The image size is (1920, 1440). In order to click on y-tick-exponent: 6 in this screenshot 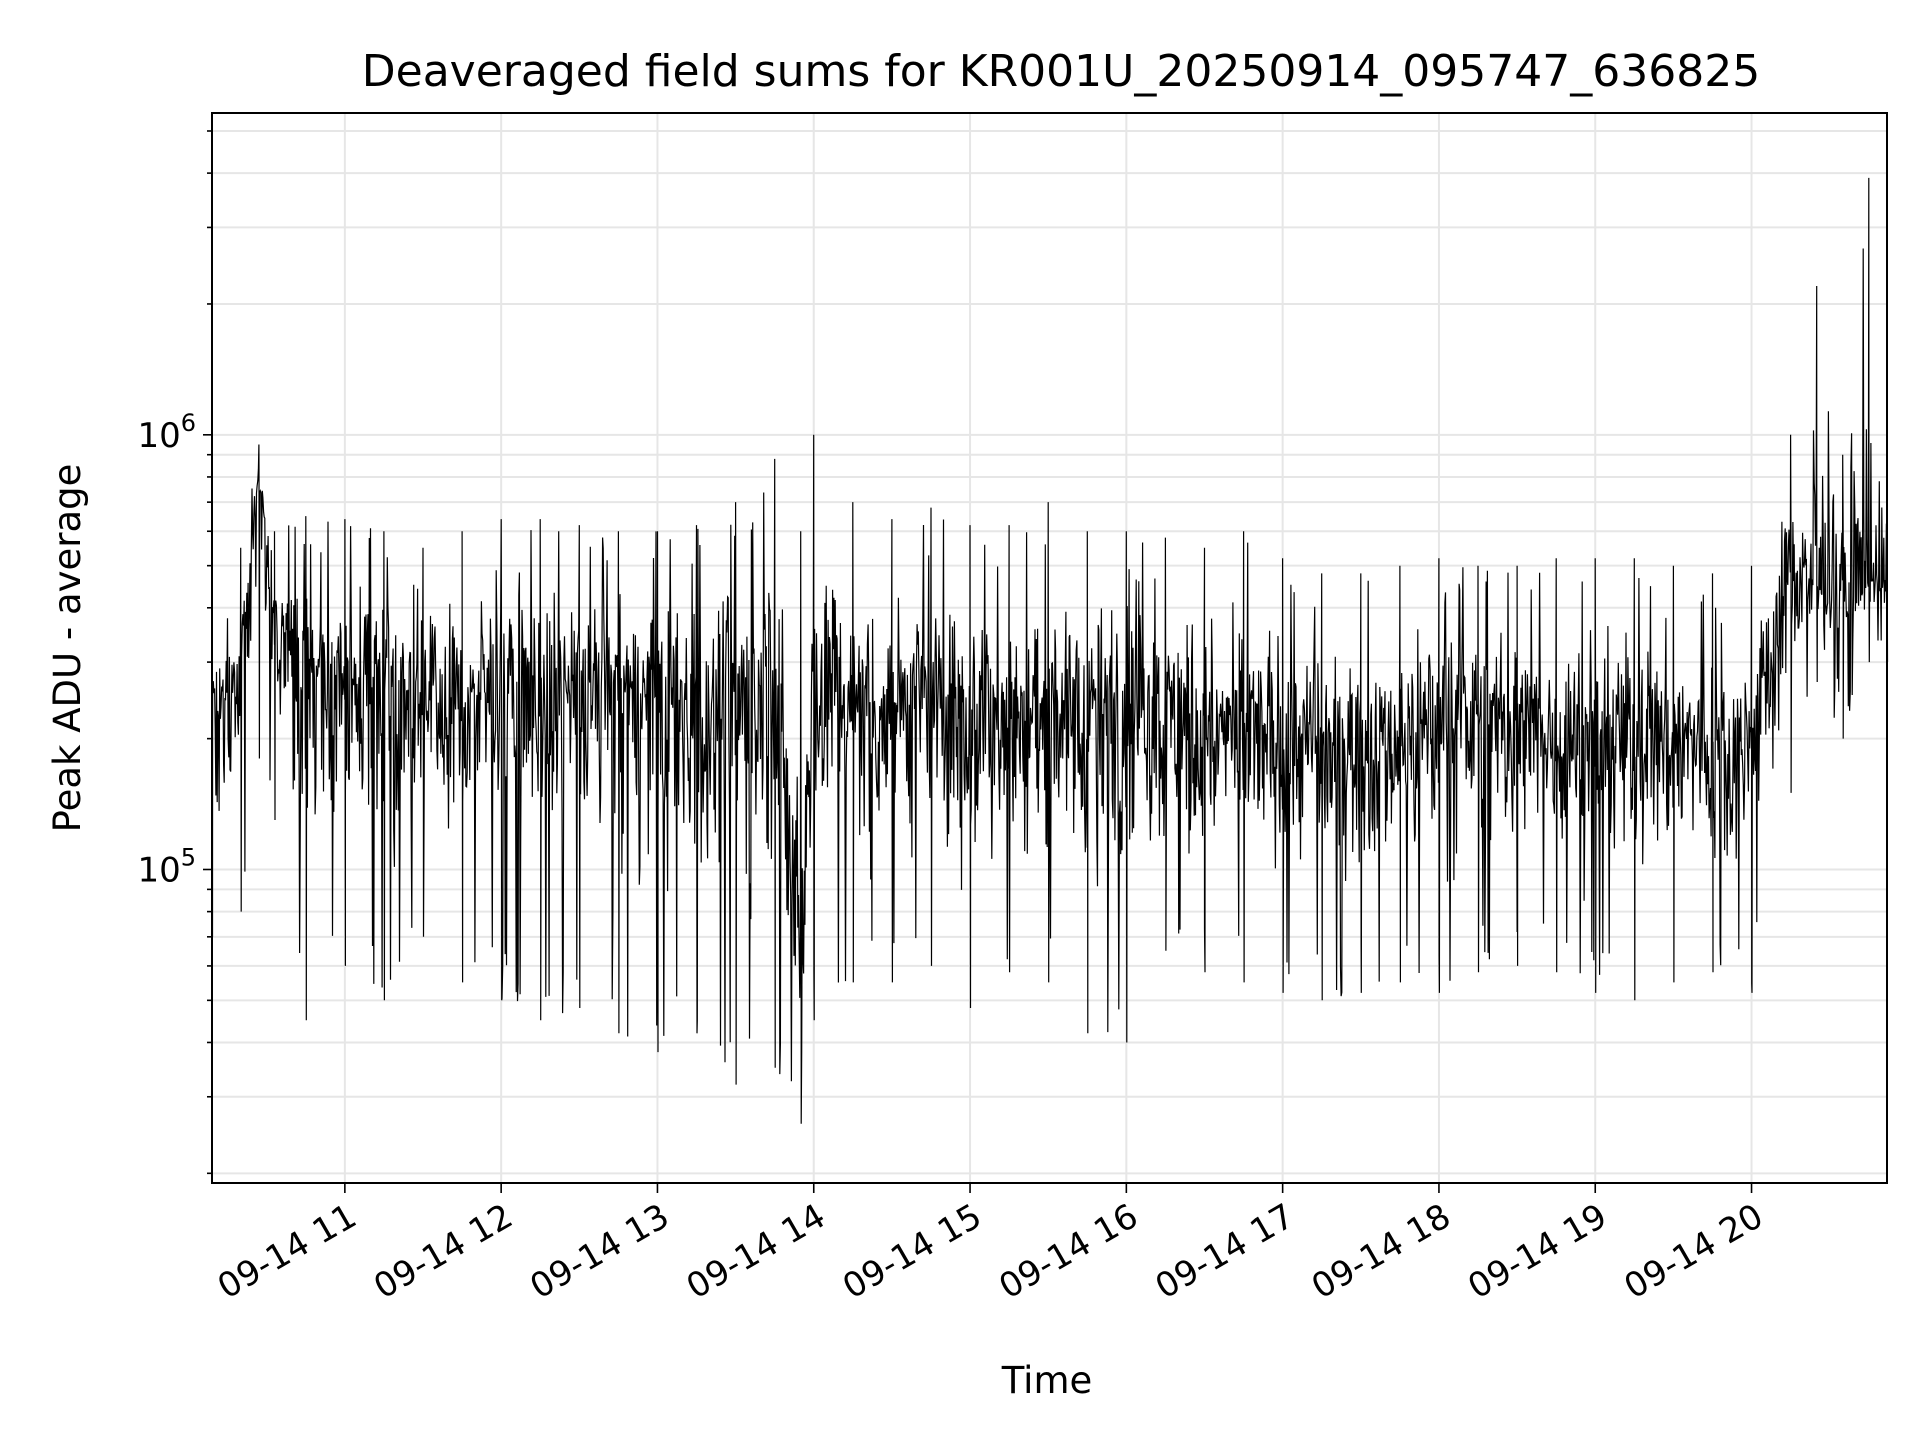, I will do `click(188, 423)`.